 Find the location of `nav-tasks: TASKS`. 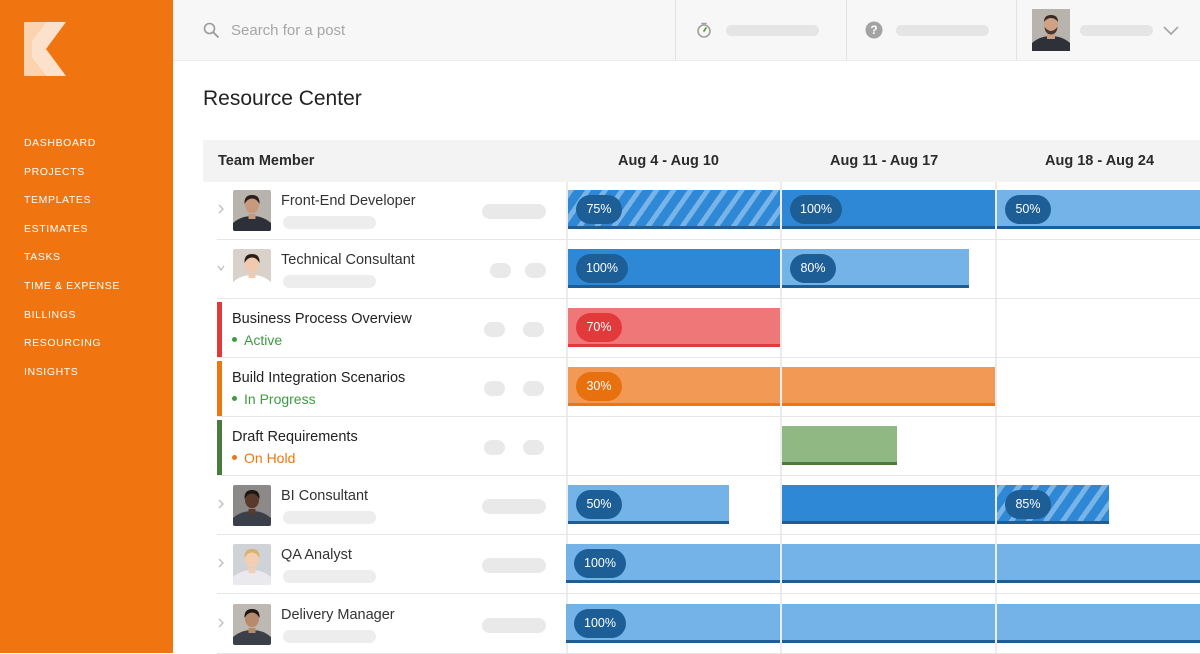

nav-tasks: TASKS is located at coordinates (42, 257).